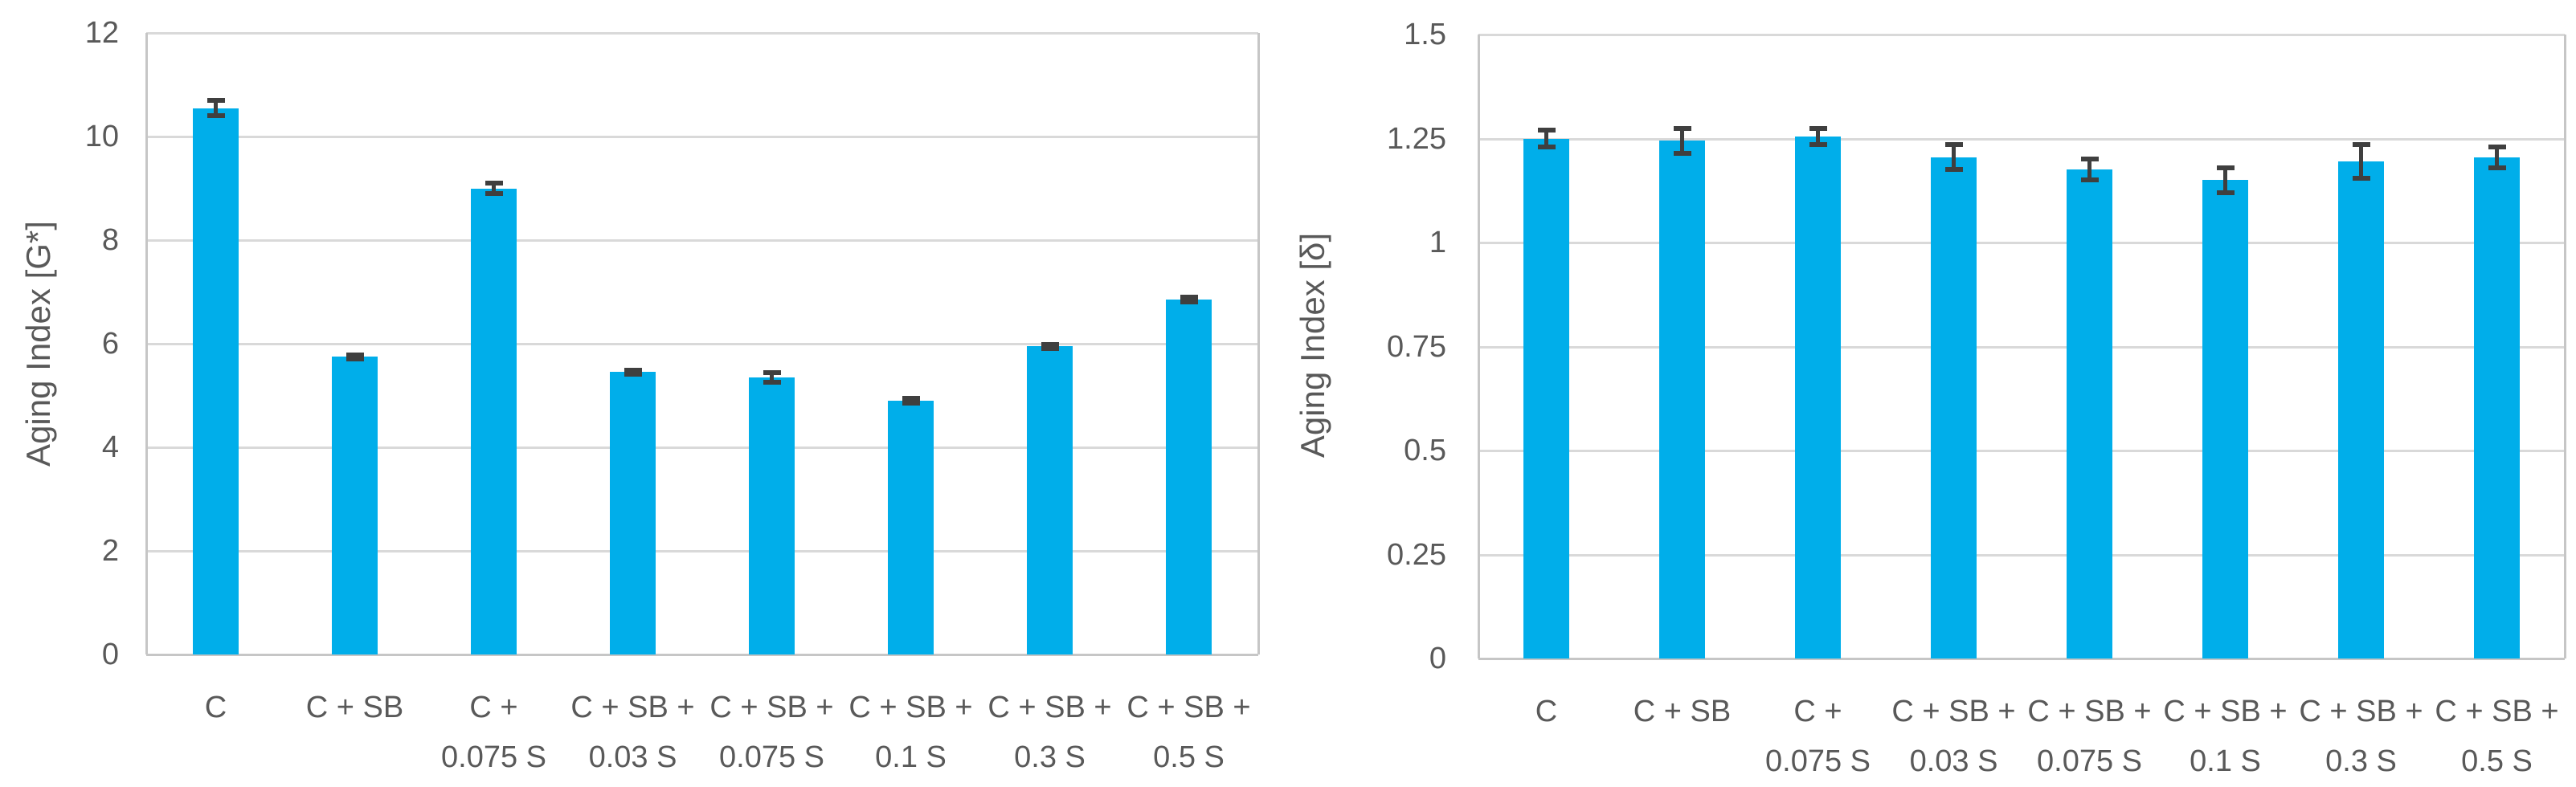  What do you see at coordinates (1682, 737) in the screenshot?
I see `x-category-label: C + SB` at bounding box center [1682, 737].